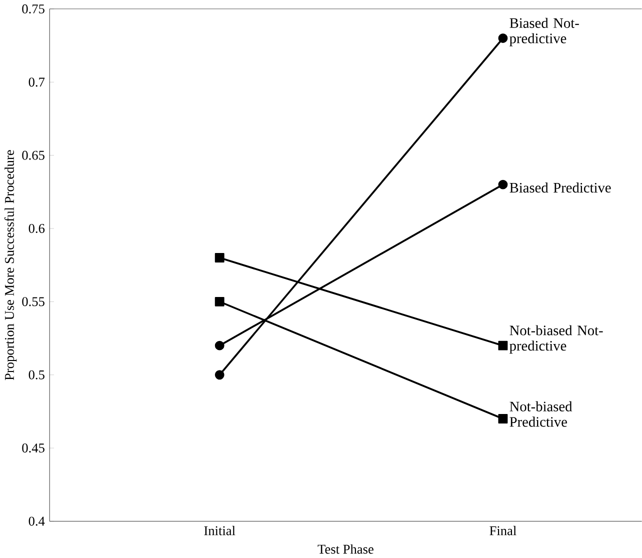 The width and height of the screenshot is (642, 558). Describe the element at coordinates (556, 339) in the screenshot. I see `series-label: Not-biased Not-predictive` at that location.